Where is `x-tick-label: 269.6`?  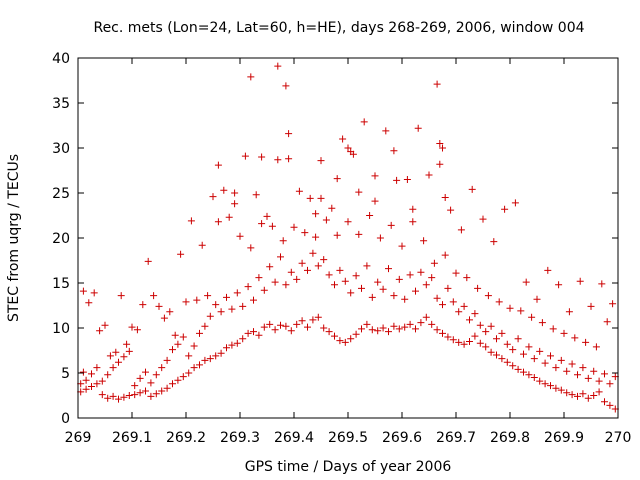 x-tick-label: 269.6 is located at coordinates (402, 438).